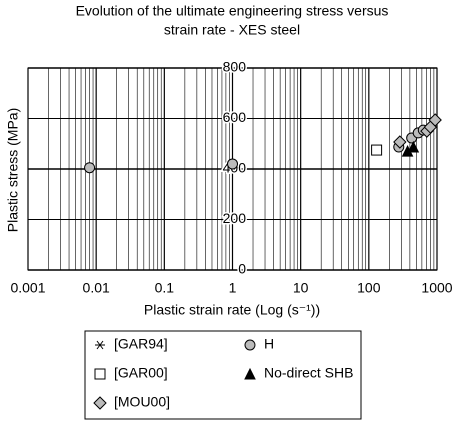 The height and width of the screenshot is (426, 465). I want to click on x-tick-label: 1000, so click(436, 288).